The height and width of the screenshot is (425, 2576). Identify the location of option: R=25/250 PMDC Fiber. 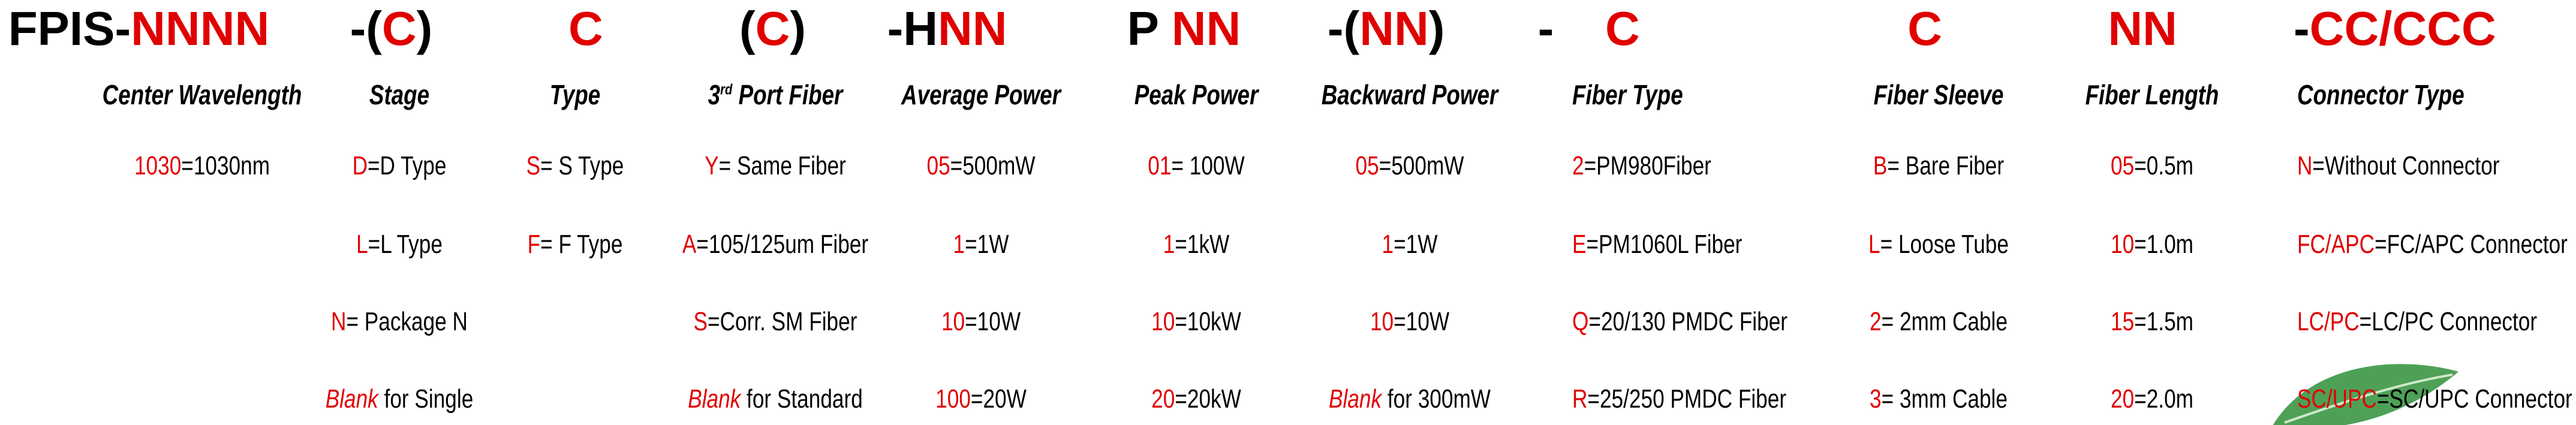
(1680, 399).